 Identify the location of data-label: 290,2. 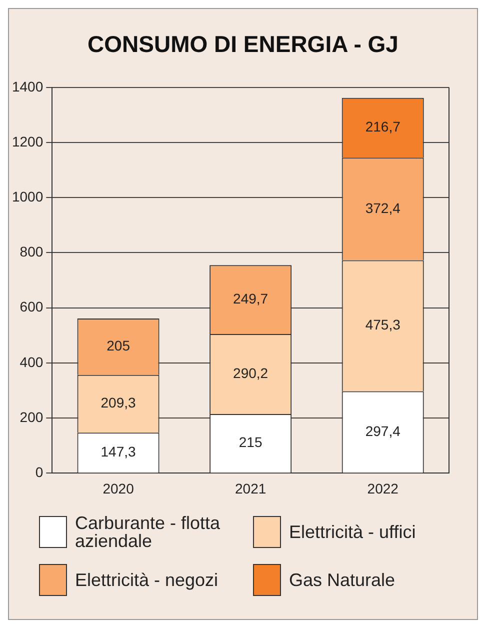
(250, 372).